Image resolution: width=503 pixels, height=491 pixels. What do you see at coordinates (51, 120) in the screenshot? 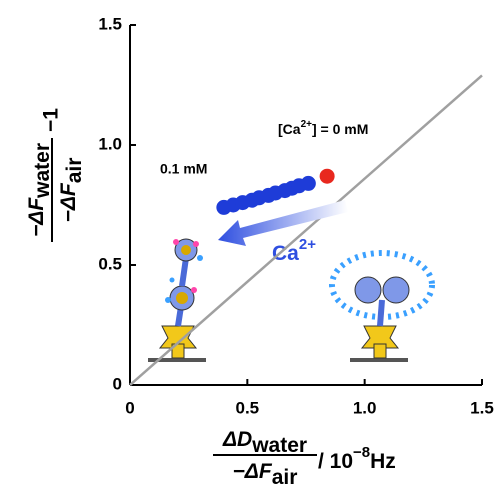
I see `y-label-suffix: −1` at bounding box center [51, 120].